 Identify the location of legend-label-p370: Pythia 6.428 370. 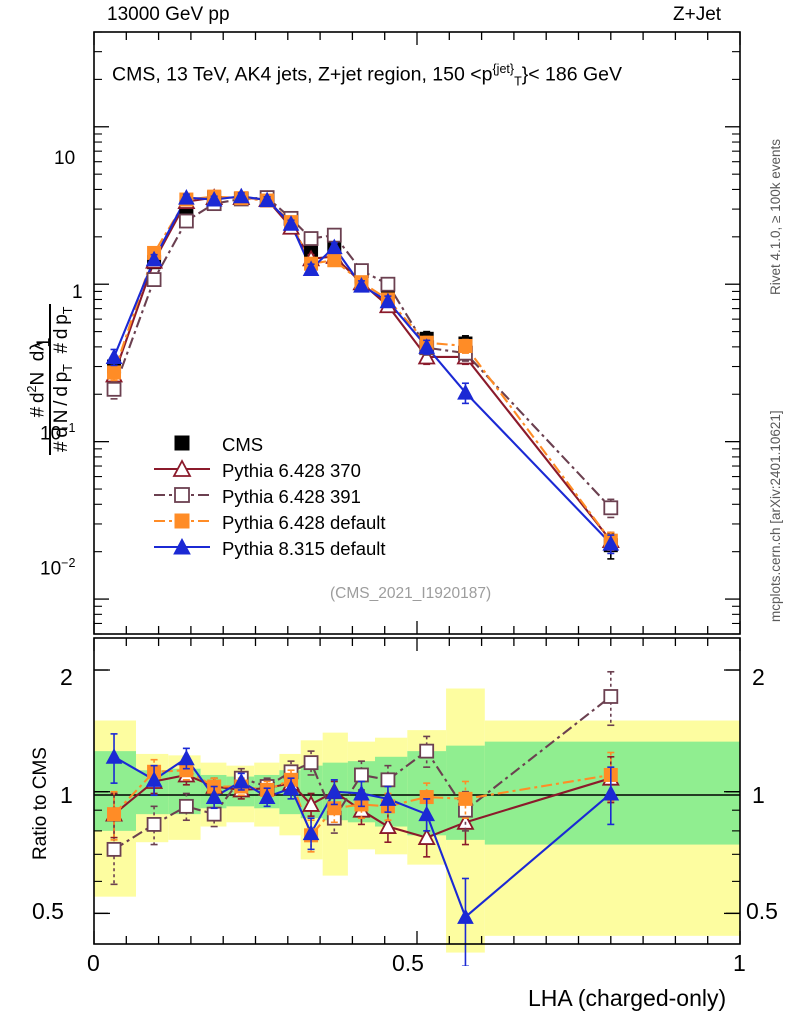
(291, 470).